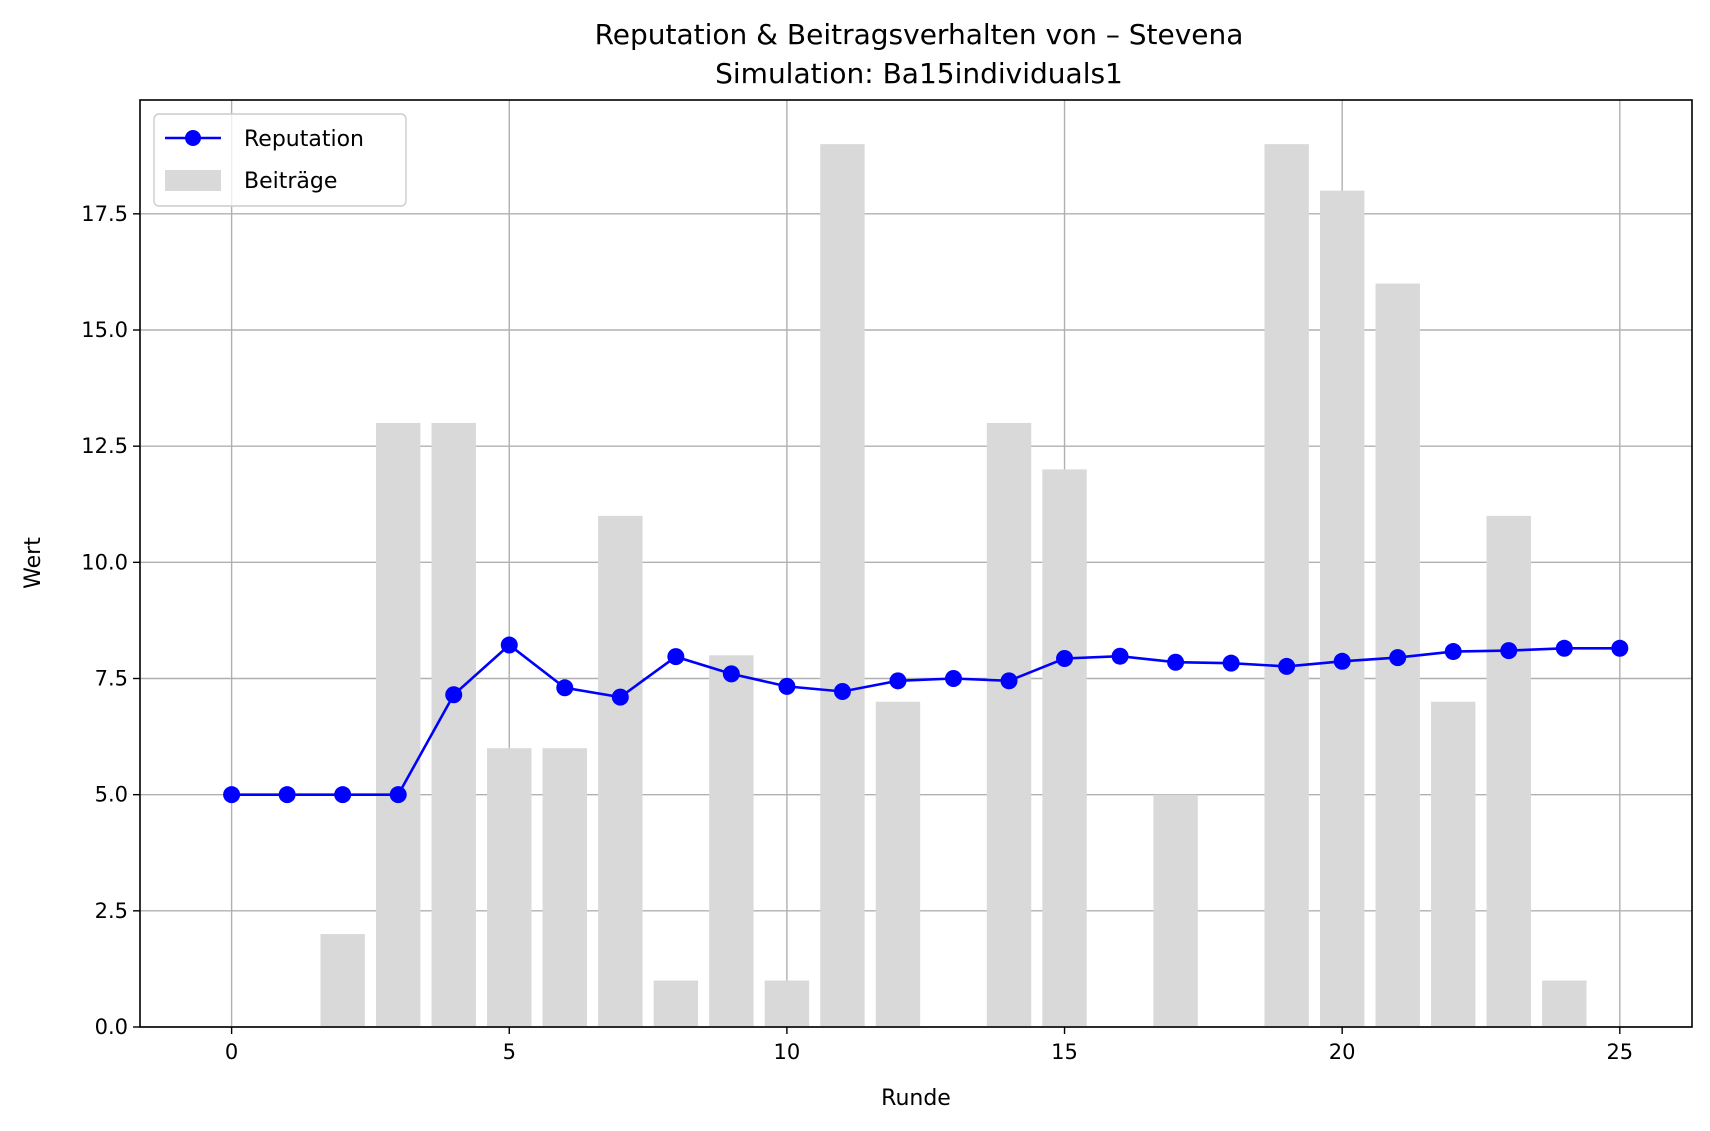  What do you see at coordinates (111, 1027) in the screenshot?
I see `y-tick-label: 0.0` at bounding box center [111, 1027].